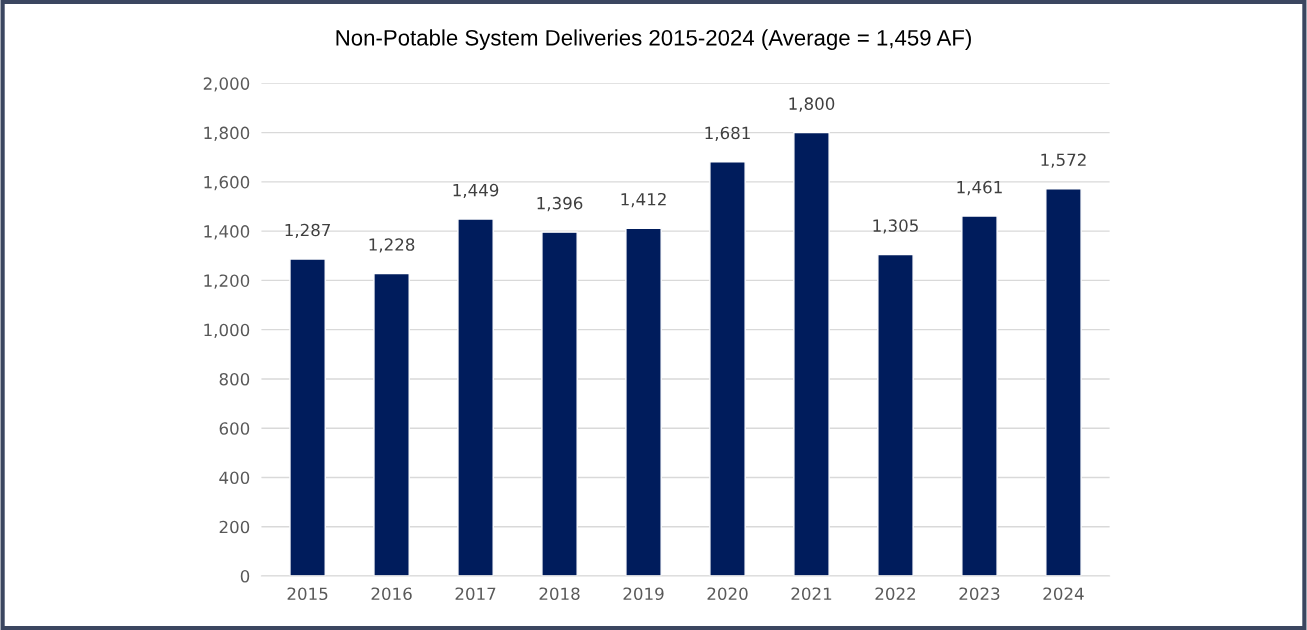 This screenshot has width=1307, height=630. Describe the element at coordinates (895, 594) in the screenshot. I see `x-tick-label: 2022` at that location.